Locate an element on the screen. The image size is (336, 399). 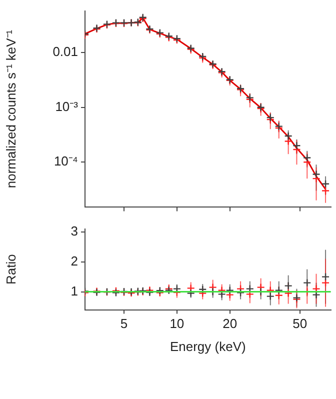
x-tick-label: 10 is located at coordinates (177, 324).